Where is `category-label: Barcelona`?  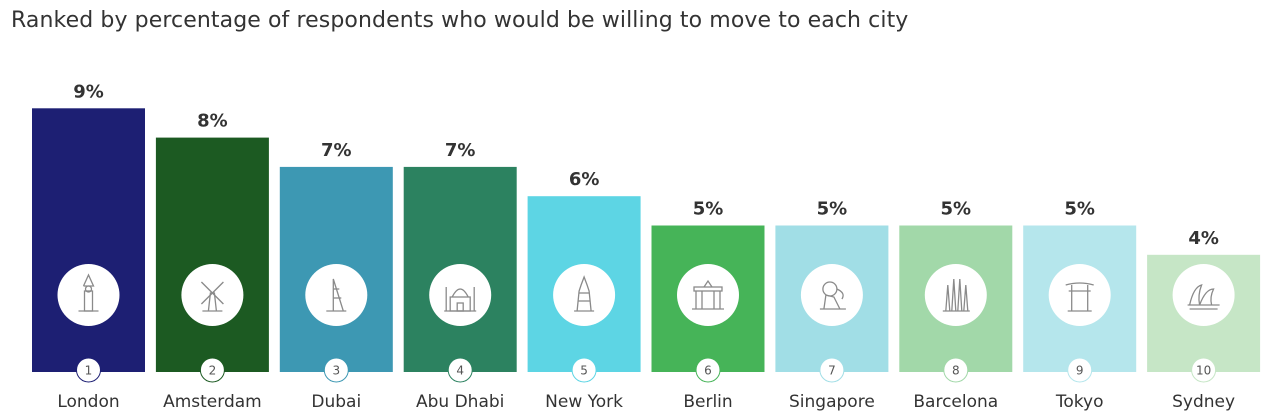 category-label: Barcelona is located at coordinates (955, 402).